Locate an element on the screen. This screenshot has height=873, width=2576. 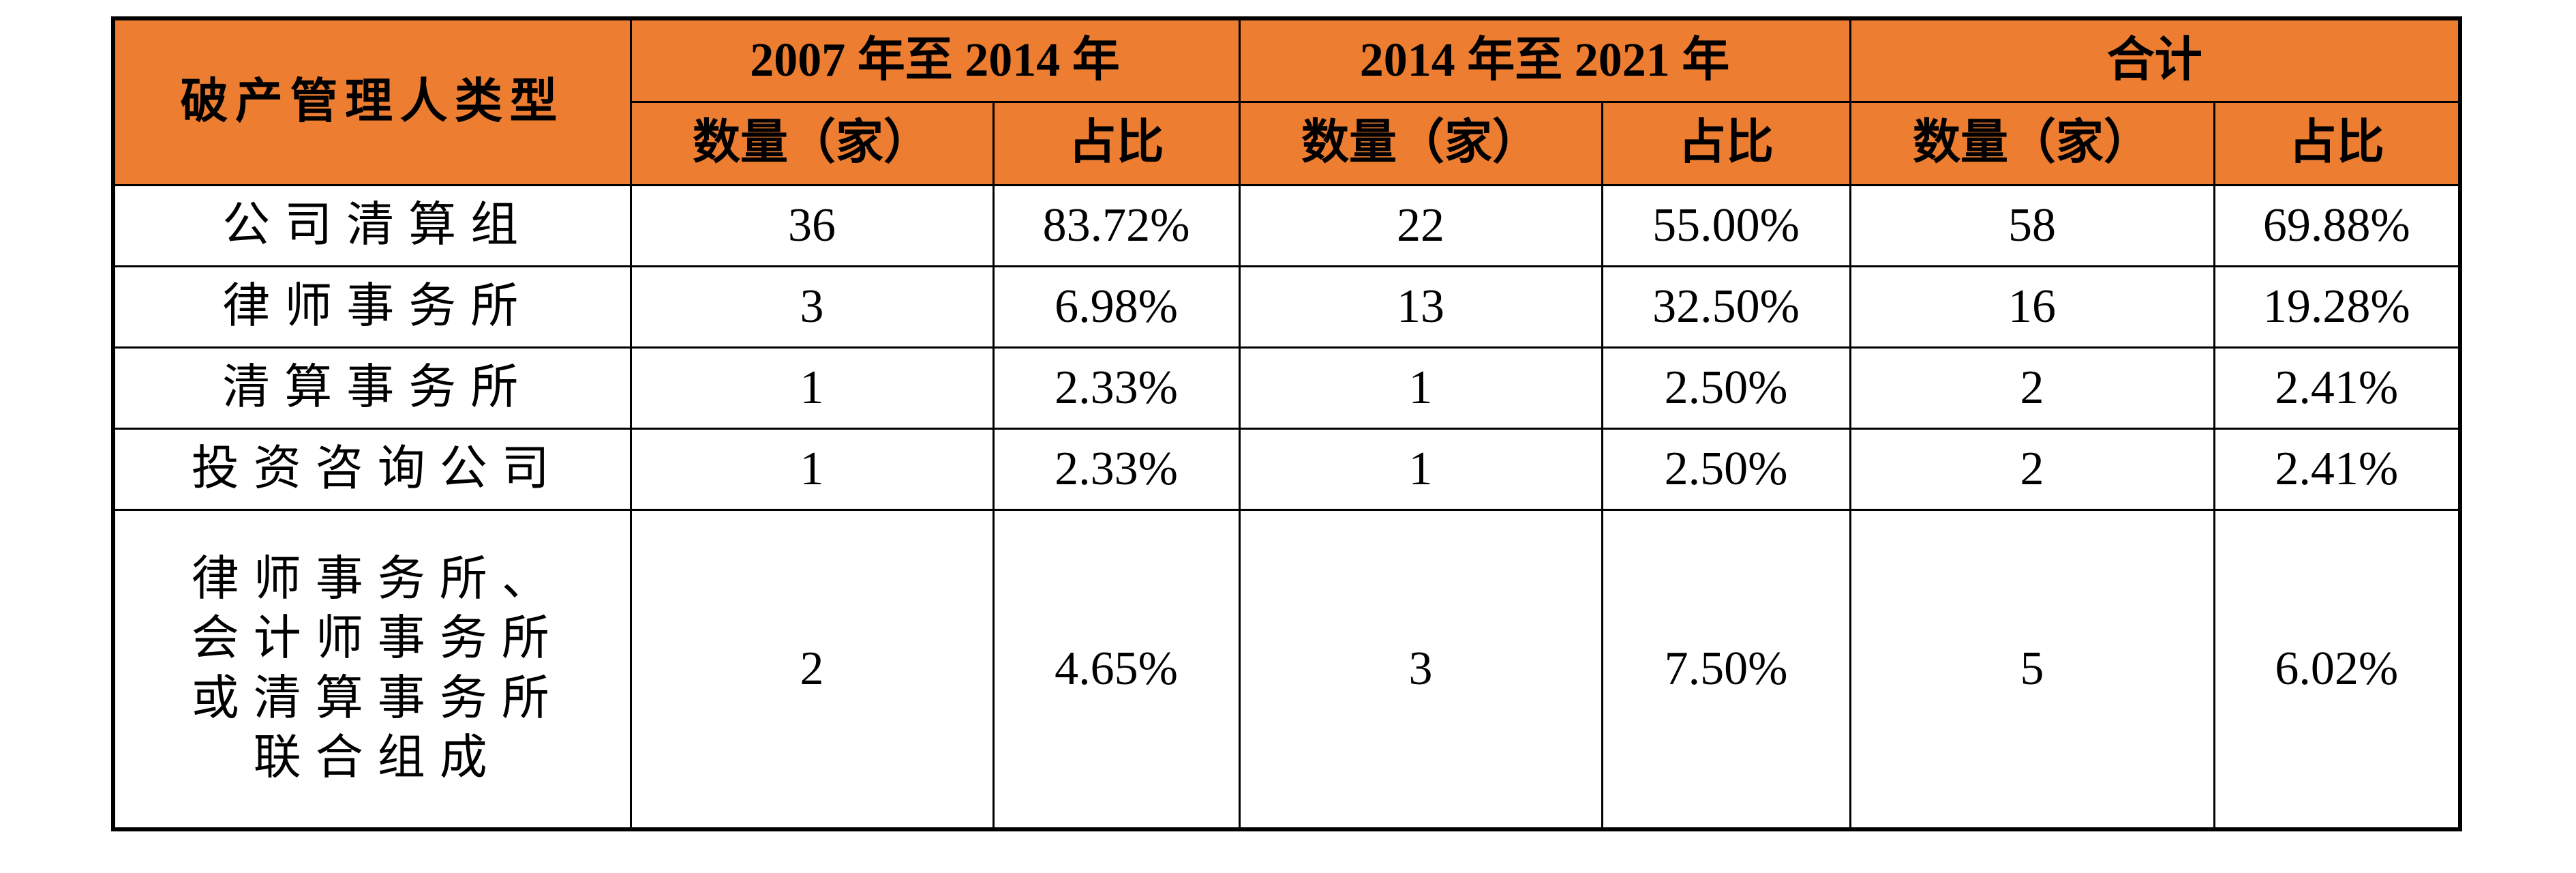
row-label: 清算事务所 is located at coordinates (372, 388).